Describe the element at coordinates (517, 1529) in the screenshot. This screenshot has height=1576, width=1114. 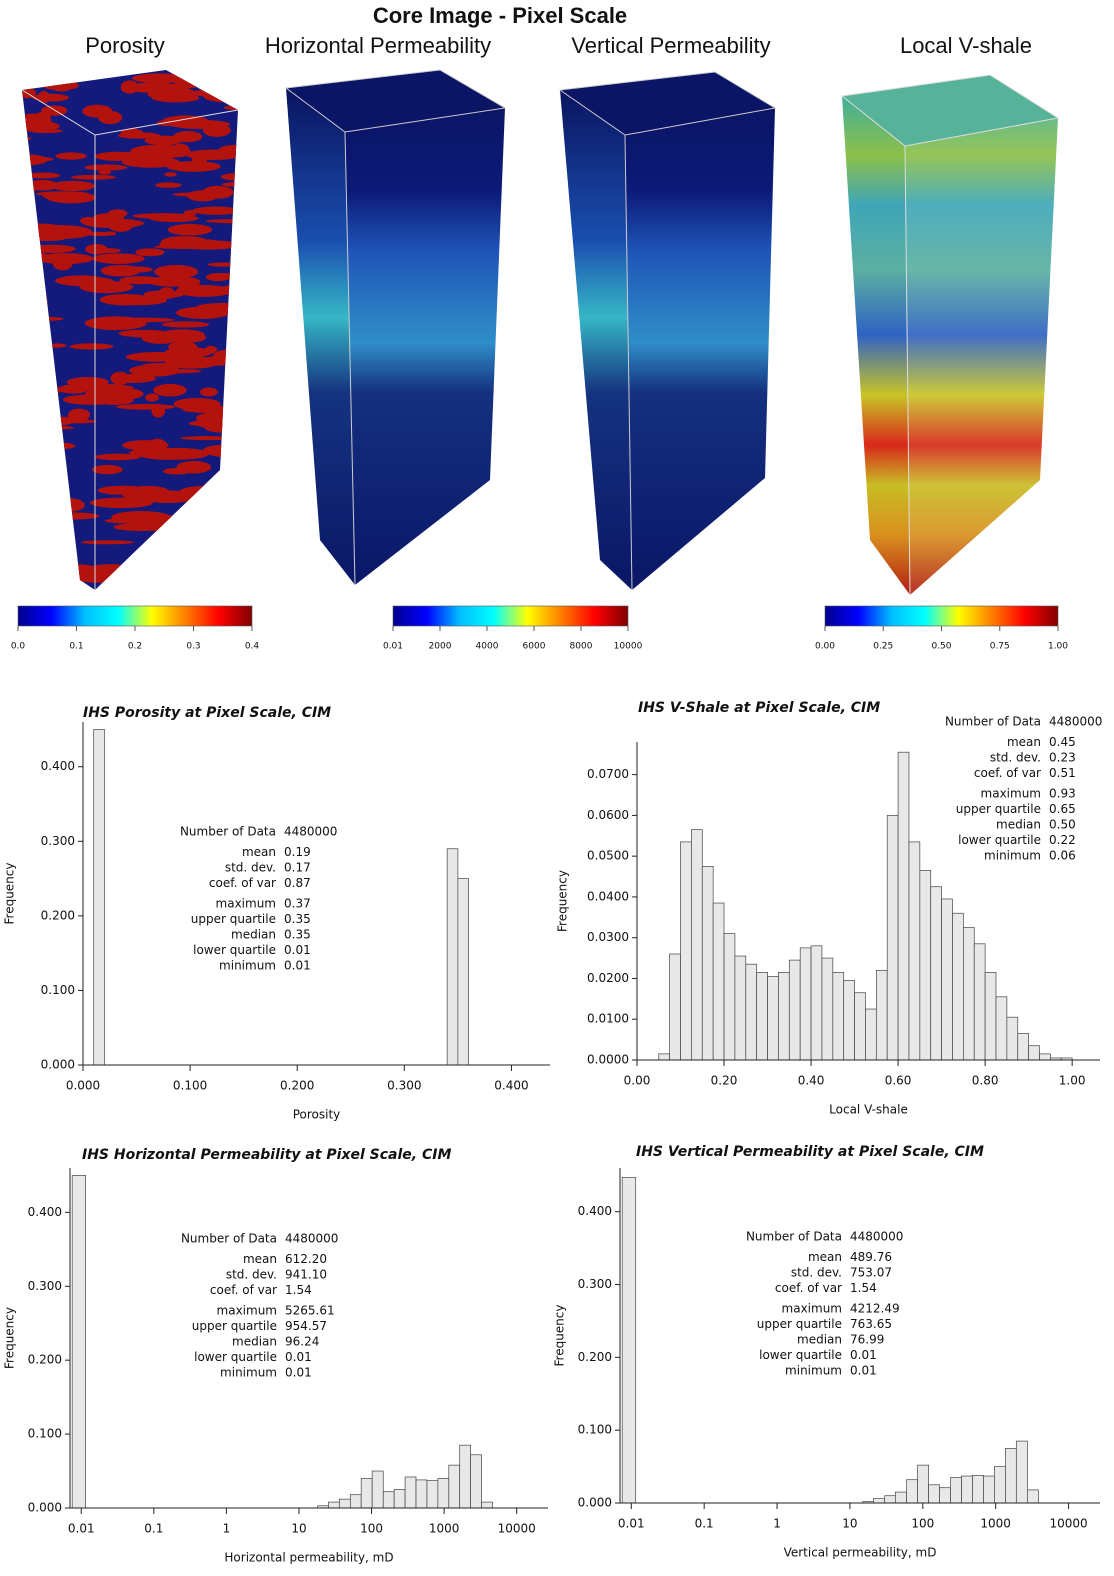
I see `x-tick-label: 10000` at that location.